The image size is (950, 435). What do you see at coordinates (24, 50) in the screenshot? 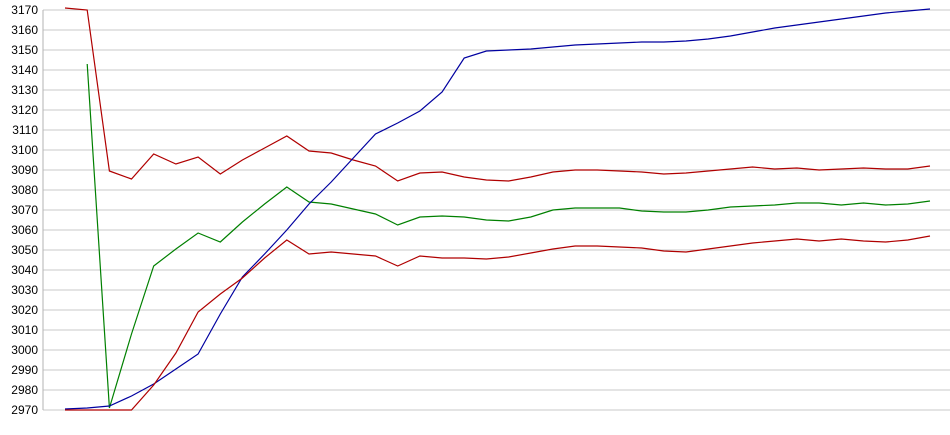
I see `y-tick-label: 3150` at bounding box center [24, 50].